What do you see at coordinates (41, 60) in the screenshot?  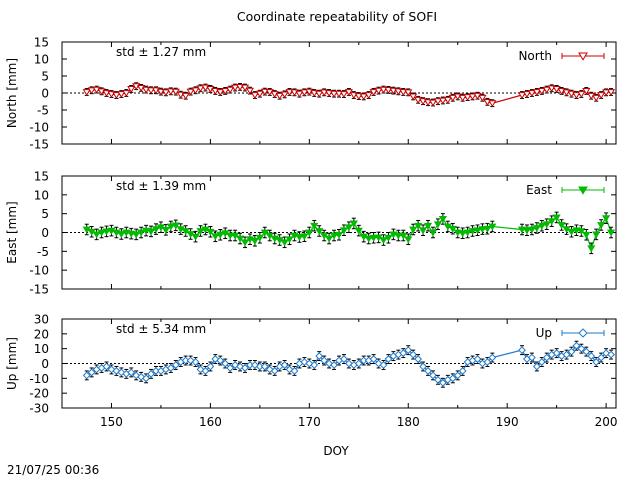 I see `panel-north-y-tick-label: 10` at bounding box center [41, 60].